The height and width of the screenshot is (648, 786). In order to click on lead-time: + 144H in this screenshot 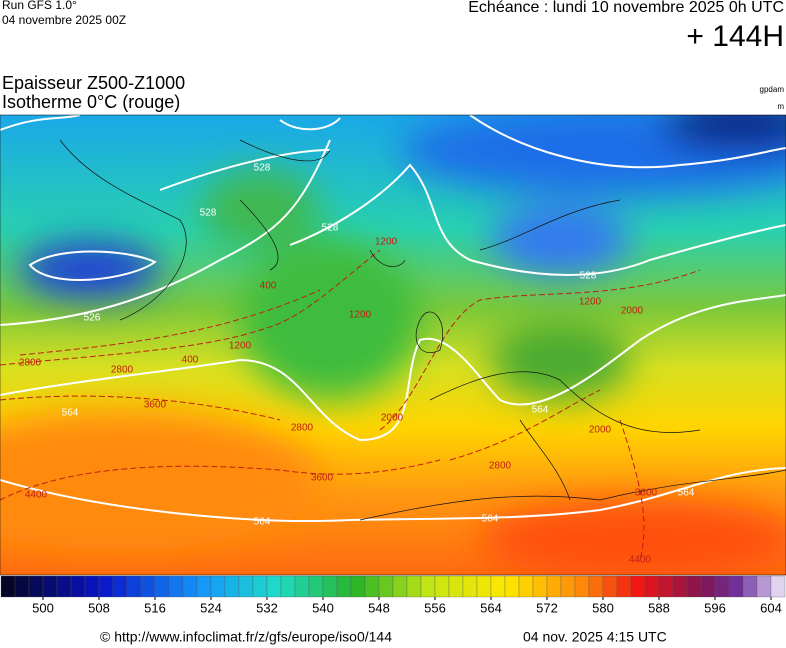, I will do `click(735, 36)`.